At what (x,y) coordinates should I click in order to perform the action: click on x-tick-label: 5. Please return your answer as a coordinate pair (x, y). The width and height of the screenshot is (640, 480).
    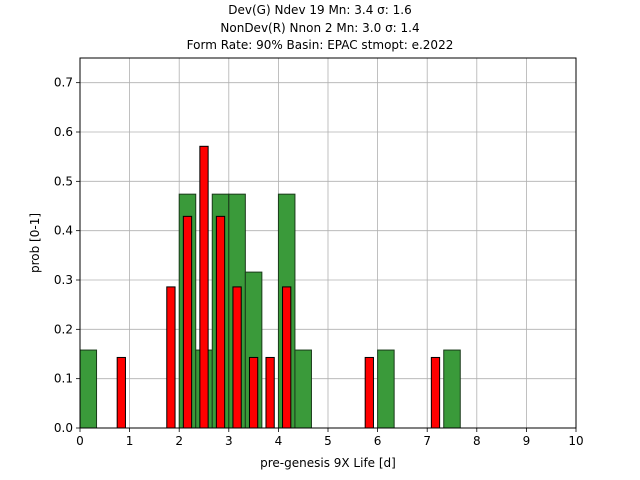
    Looking at the image, I should click on (328, 441).